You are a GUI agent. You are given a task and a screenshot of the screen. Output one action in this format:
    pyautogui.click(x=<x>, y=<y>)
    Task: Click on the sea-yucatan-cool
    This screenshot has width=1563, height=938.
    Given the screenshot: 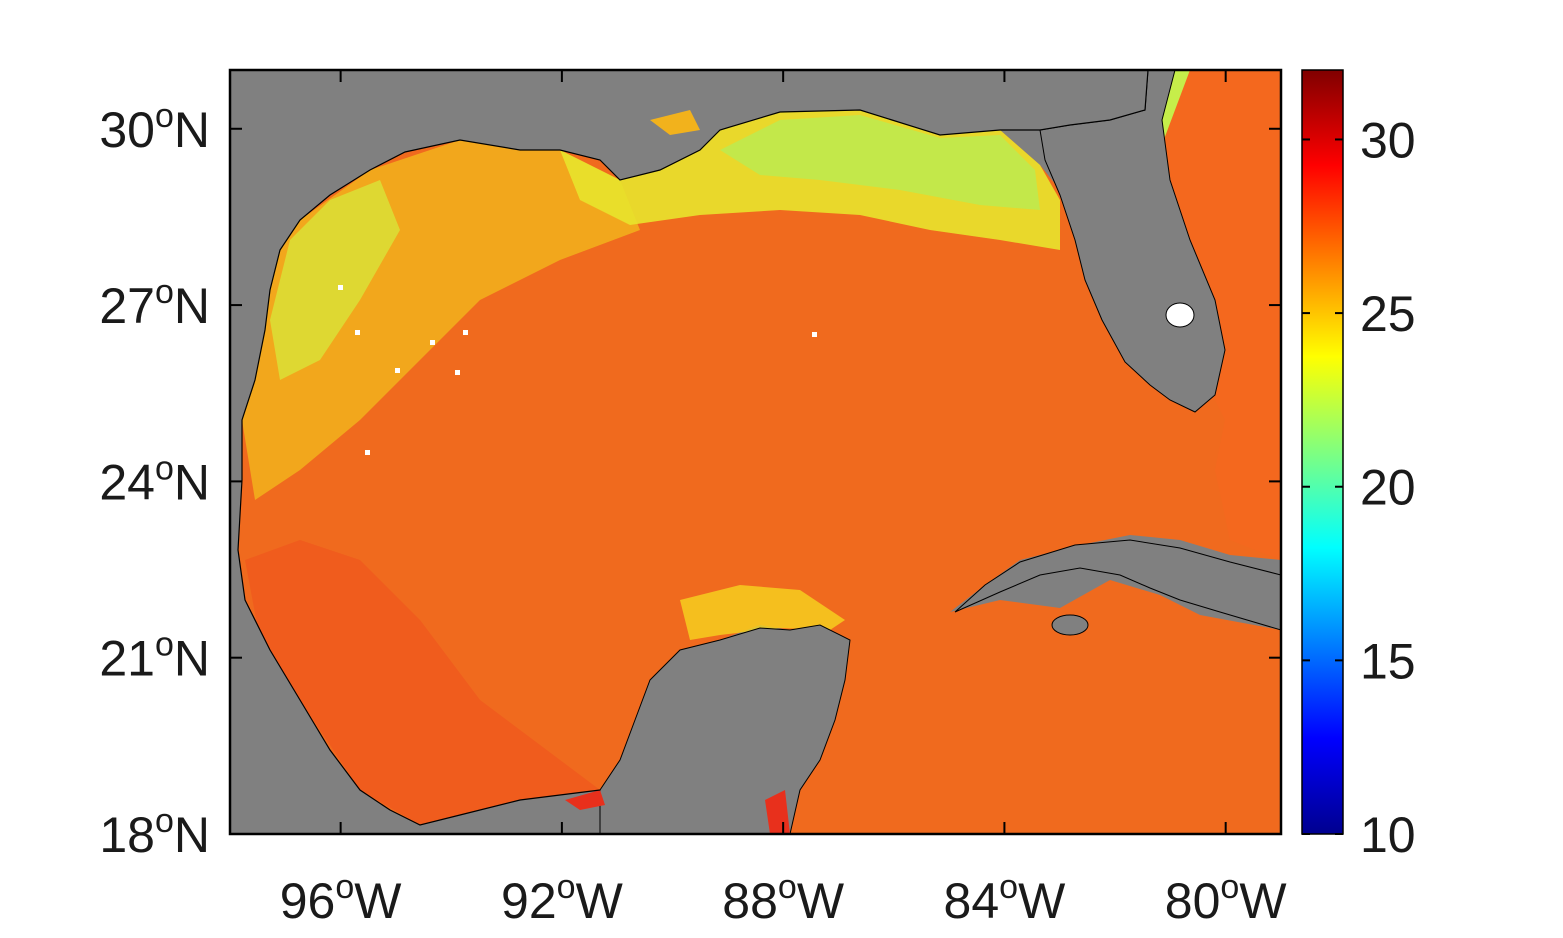 What is the action you would take?
    pyautogui.click(x=762, y=612)
    